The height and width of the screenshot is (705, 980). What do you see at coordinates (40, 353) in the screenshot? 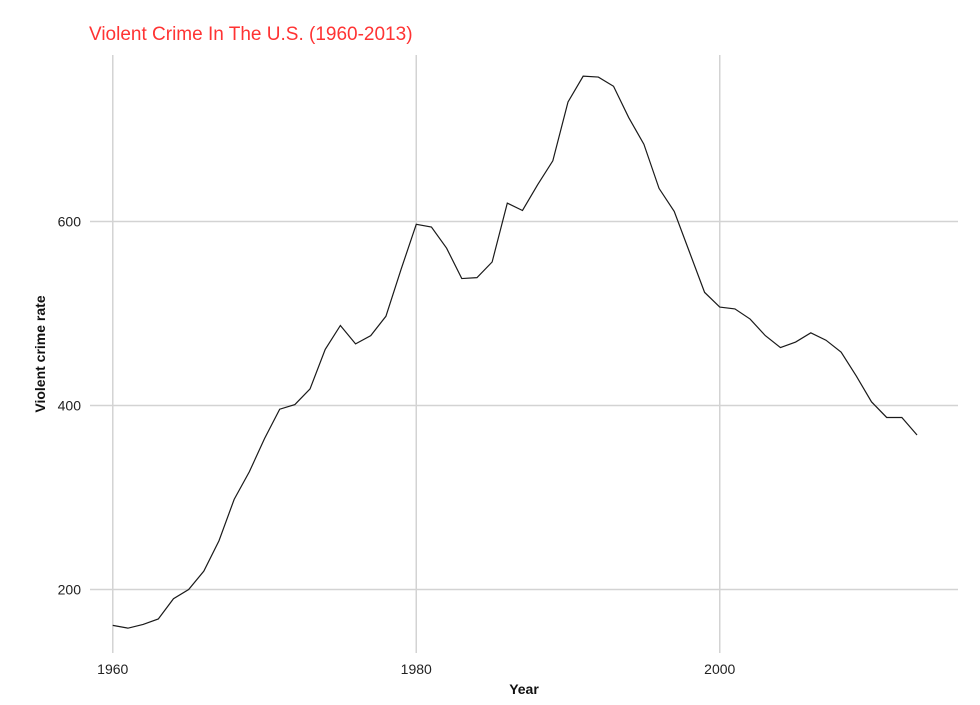
I see `y-axis-title: Violent crime rate` at bounding box center [40, 353].